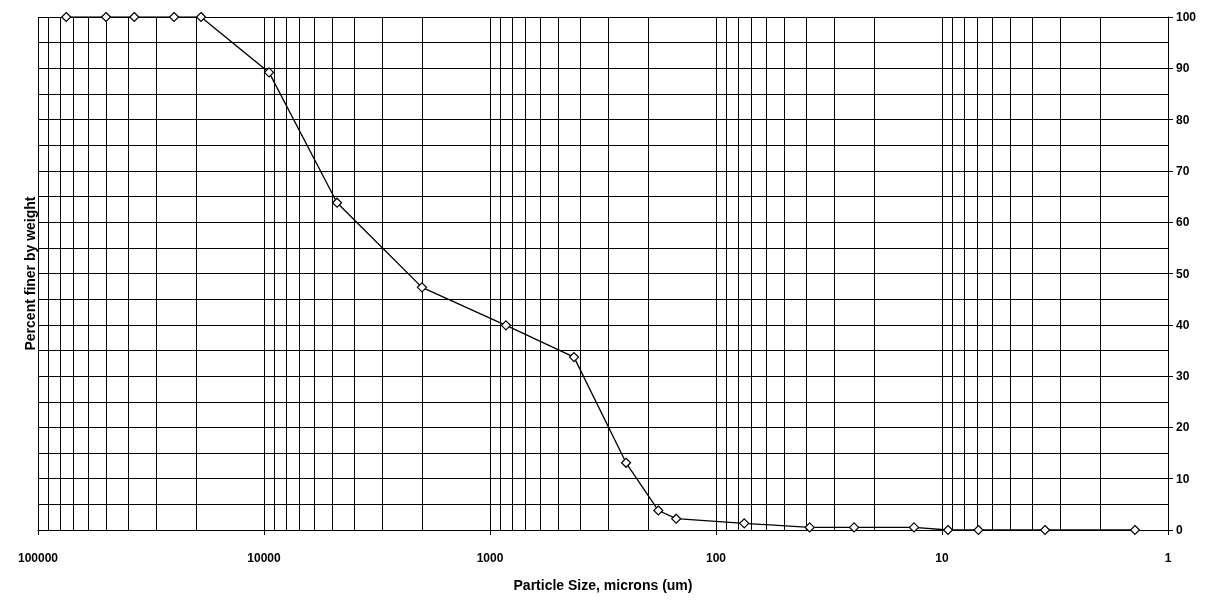 This screenshot has height=600, width=1214. I want to click on y-tick-label: 10, so click(1183, 478).